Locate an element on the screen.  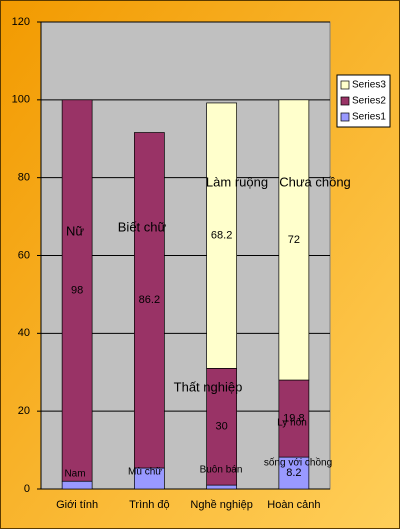
annotation: Thất nghiệp is located at coordinates (208, 386).